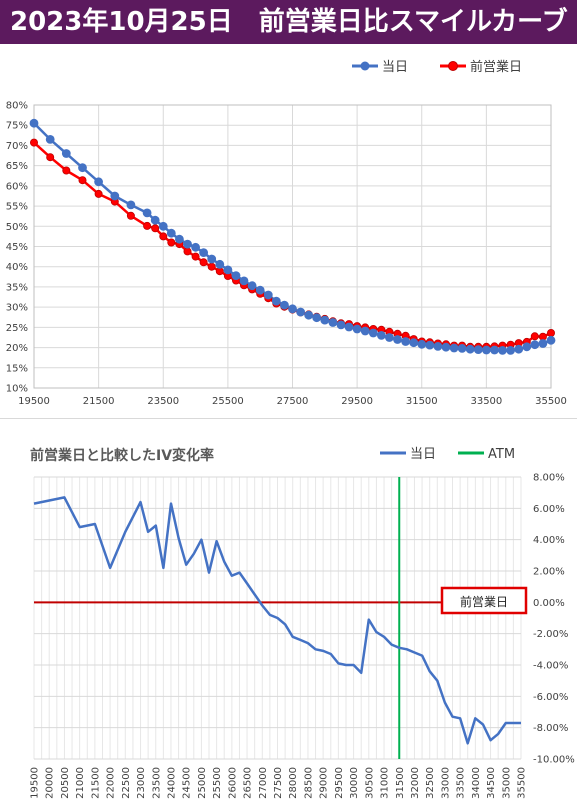 The height and width of the screenshot is (802, 577). I want to click on chart2-x-tick-label: 20500, so click(65, 783).